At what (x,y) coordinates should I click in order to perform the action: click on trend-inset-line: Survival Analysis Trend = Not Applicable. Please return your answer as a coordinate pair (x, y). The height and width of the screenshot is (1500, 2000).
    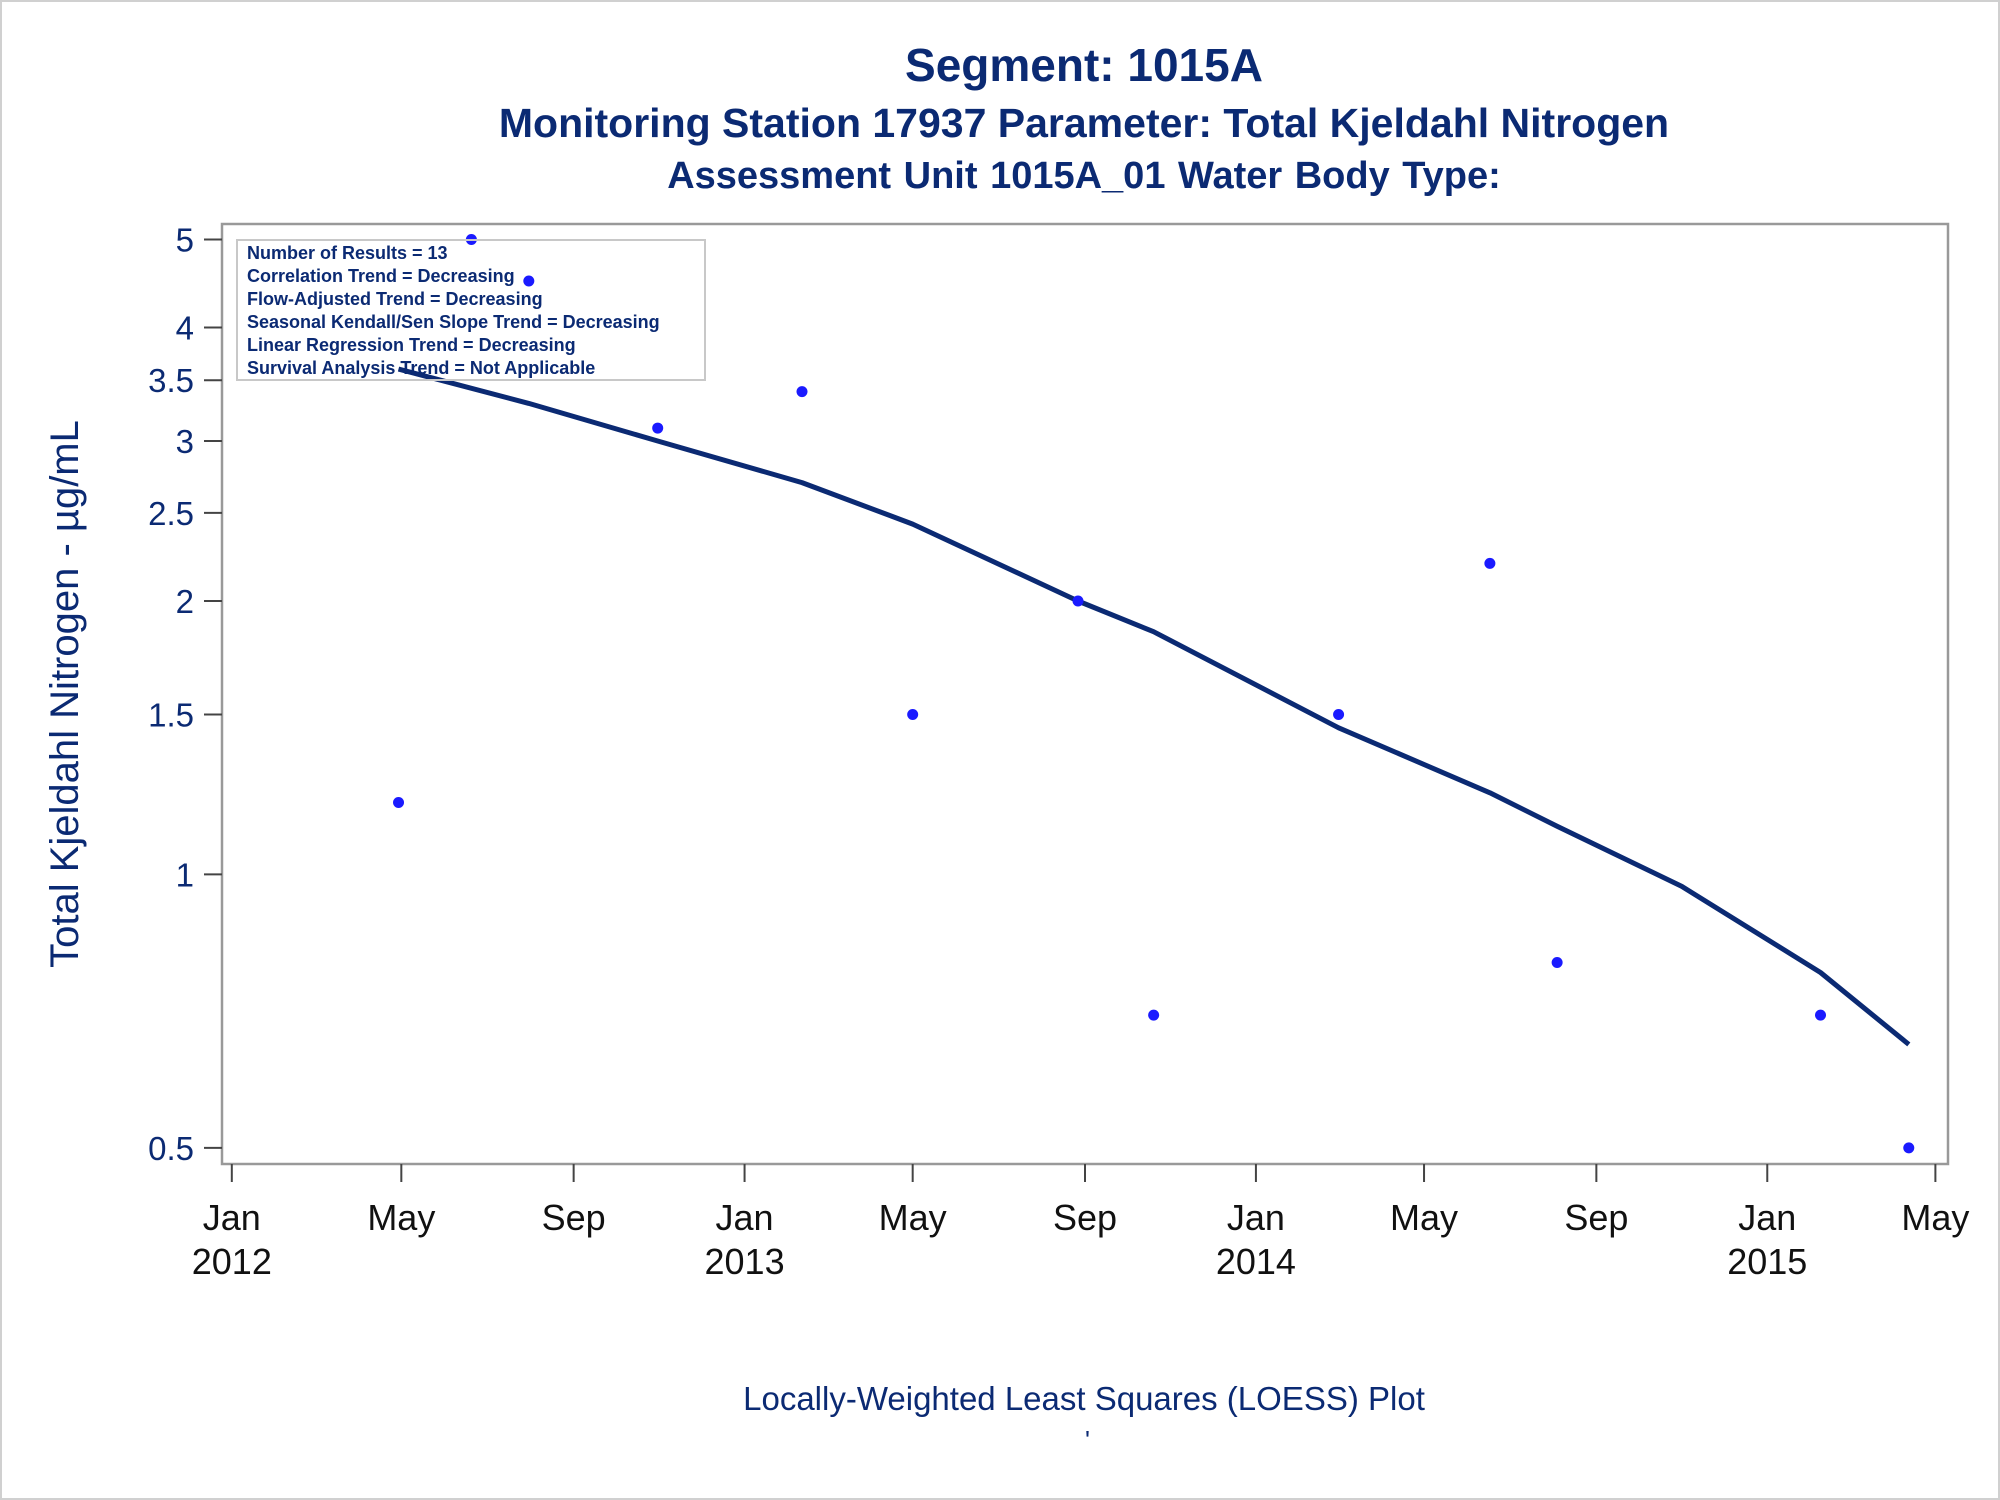
    Looking at the image, I should click on (421, 368).